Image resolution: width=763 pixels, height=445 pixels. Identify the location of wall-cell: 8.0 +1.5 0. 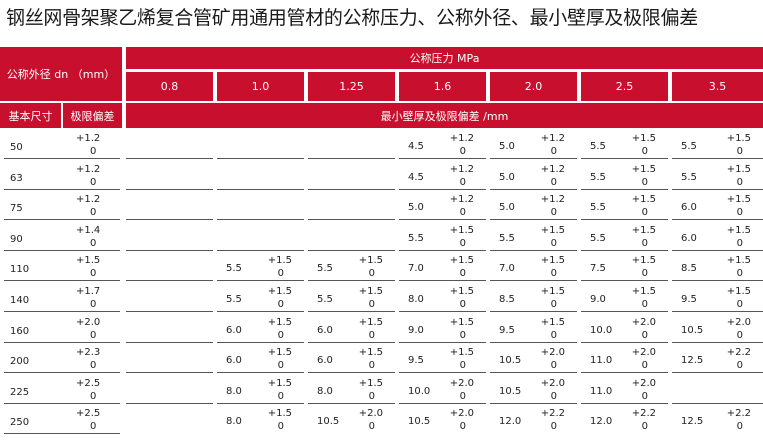
(260, 389).